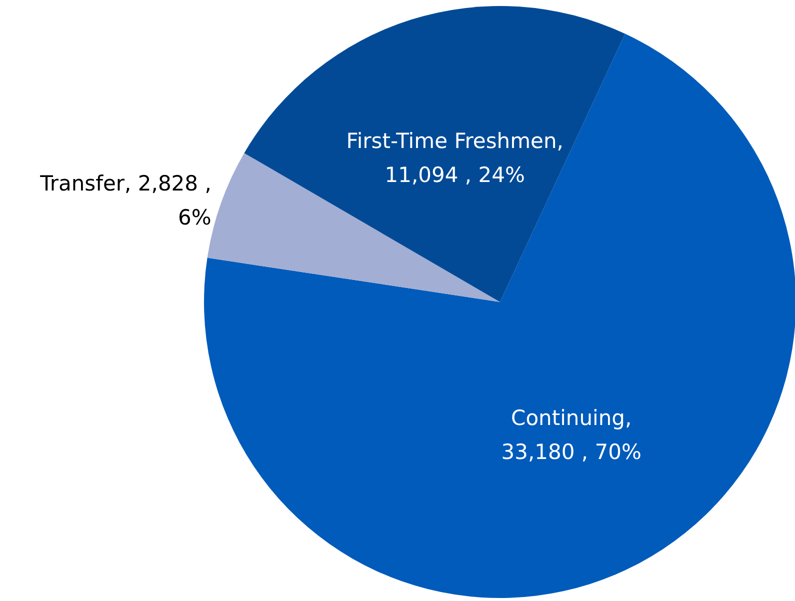 This screenshot has height=601, width=795. What do you see at coordinates (571, 435) in the screenshot?
I see `slice-label: Continuing, 33,180 , 70%` at bounding box center [571, 435].